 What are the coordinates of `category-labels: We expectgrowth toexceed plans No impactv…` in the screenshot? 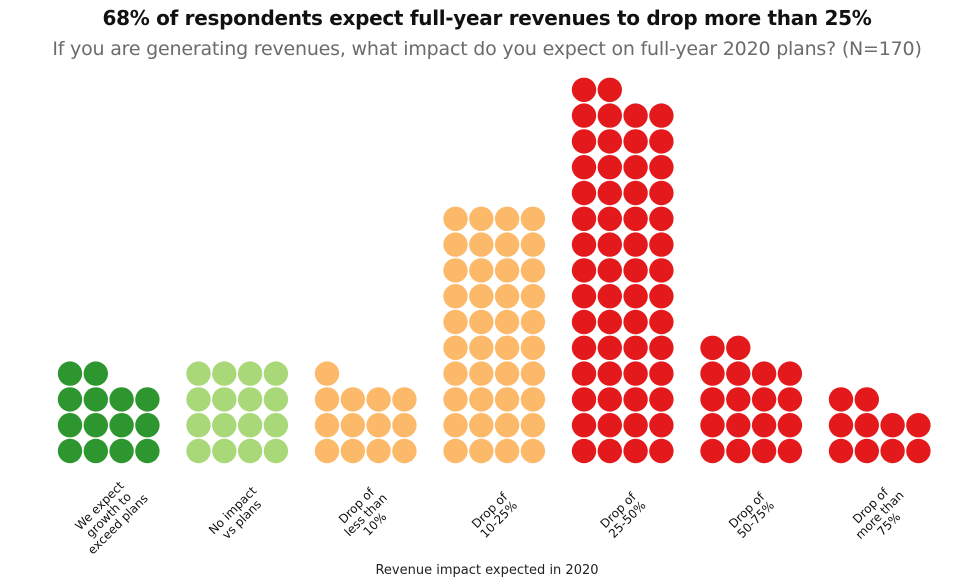 It's located at (489, 517).